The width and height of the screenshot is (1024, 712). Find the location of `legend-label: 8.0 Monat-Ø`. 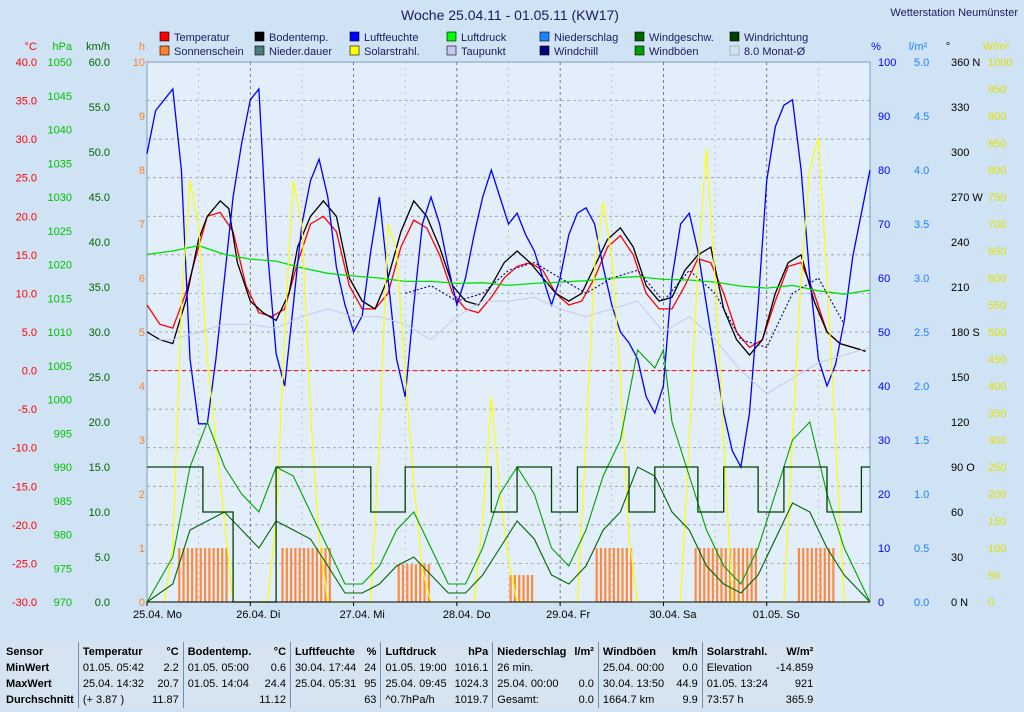

legend-label: 8.0 Monat-Ø is located at coordinates (775, 52).